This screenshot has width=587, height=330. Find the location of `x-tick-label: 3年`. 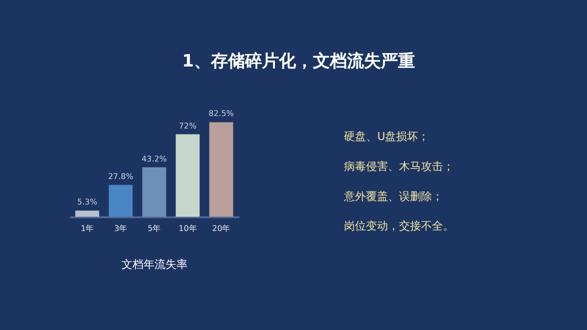

x-tick-label: 3年 is located at coordinates (121, 229).